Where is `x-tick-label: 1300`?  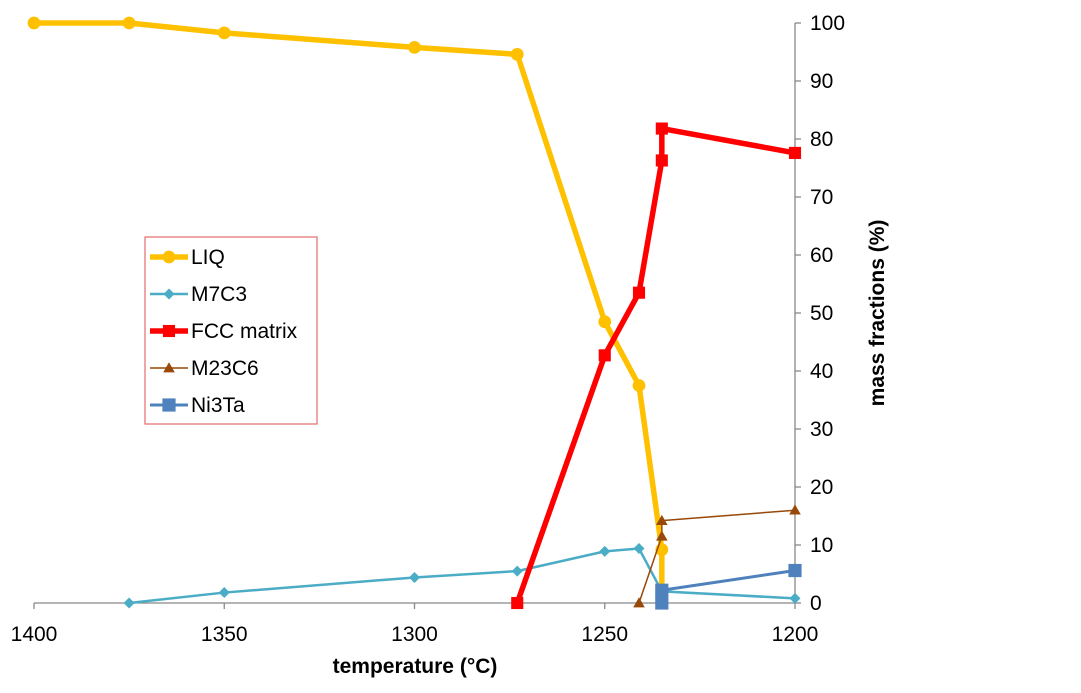
x-tick-label: 1300 is located at coordinates (414, 634).